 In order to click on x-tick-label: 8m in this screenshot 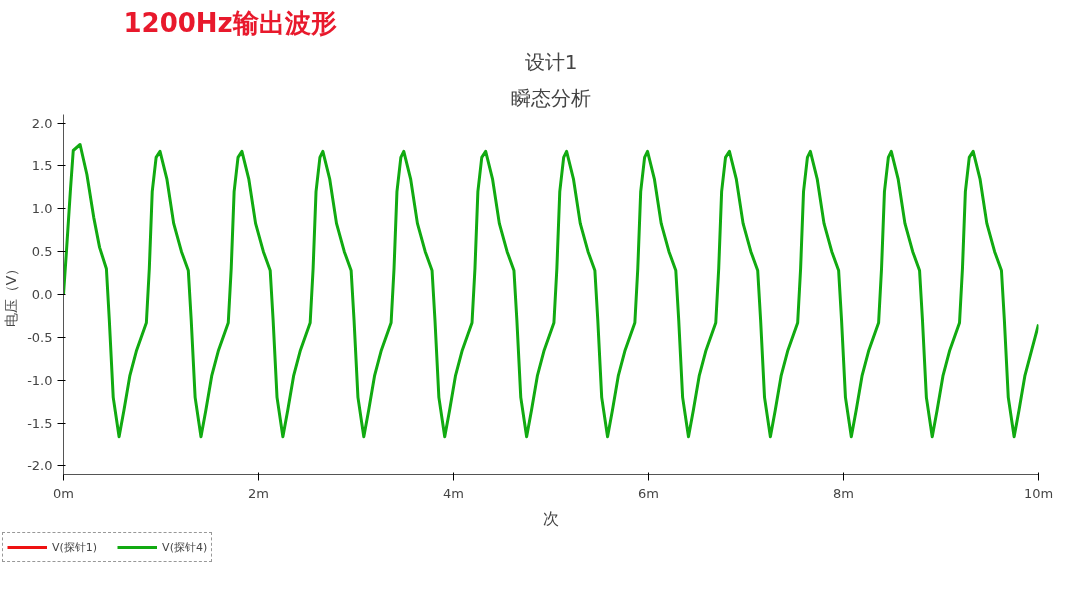, I will do `click(843, 493)`.